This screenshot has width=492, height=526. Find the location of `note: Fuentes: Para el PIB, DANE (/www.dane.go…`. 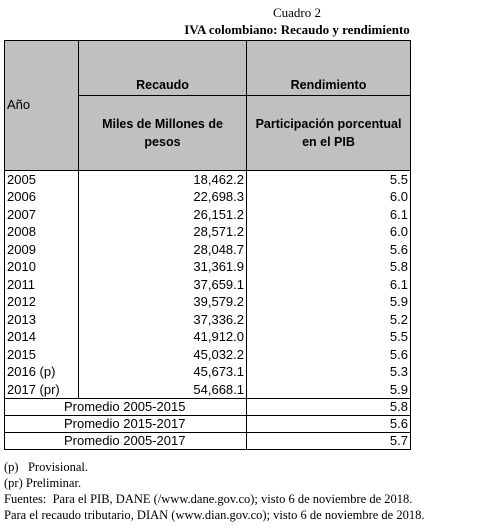

note: Fuentes: Para el PIB, DANE (/www.dane.go… is located at coordinates (208, 499).